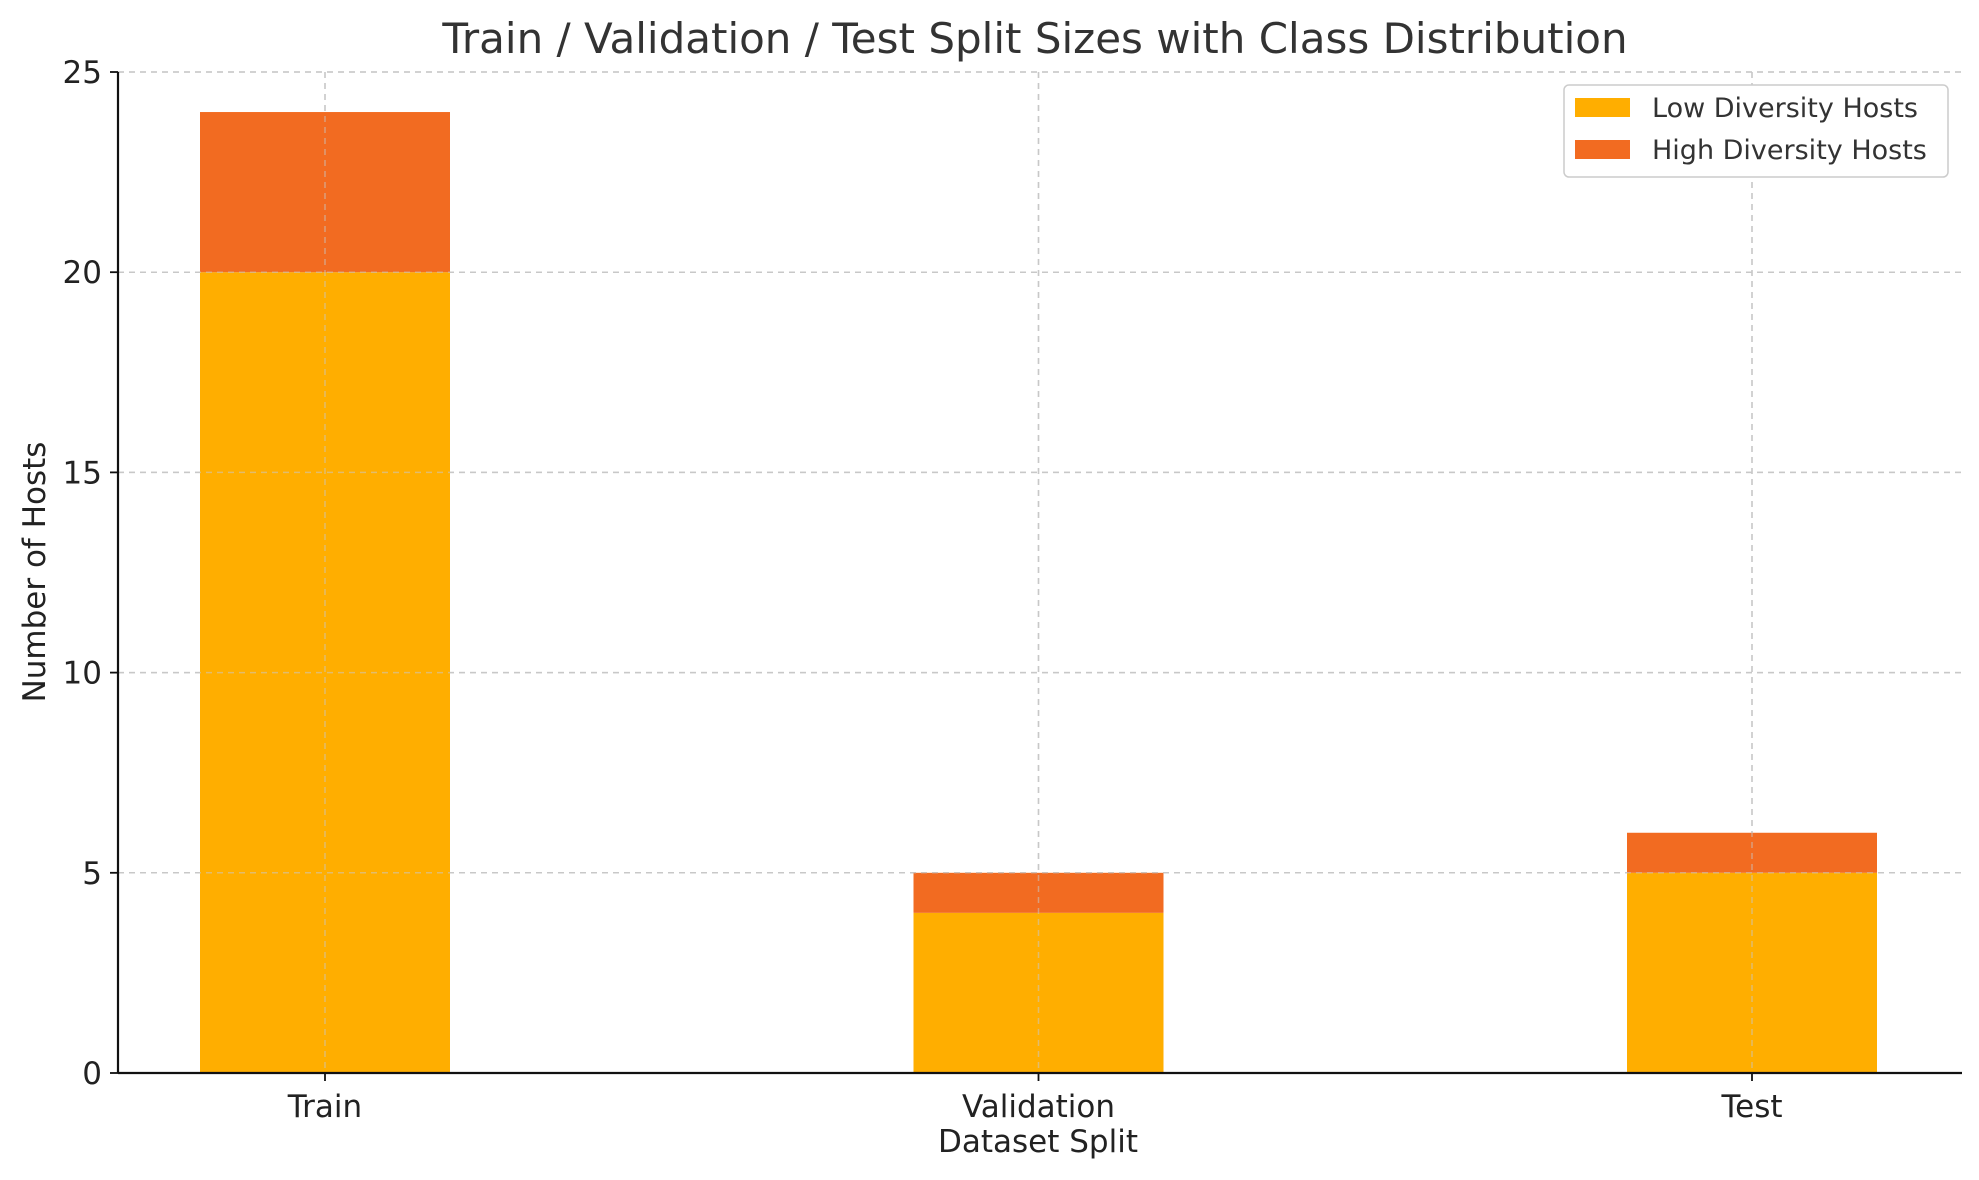 This screenshot has height=1180, width=1979. I want to click on y-tick-label: 20, so click(82, 273).